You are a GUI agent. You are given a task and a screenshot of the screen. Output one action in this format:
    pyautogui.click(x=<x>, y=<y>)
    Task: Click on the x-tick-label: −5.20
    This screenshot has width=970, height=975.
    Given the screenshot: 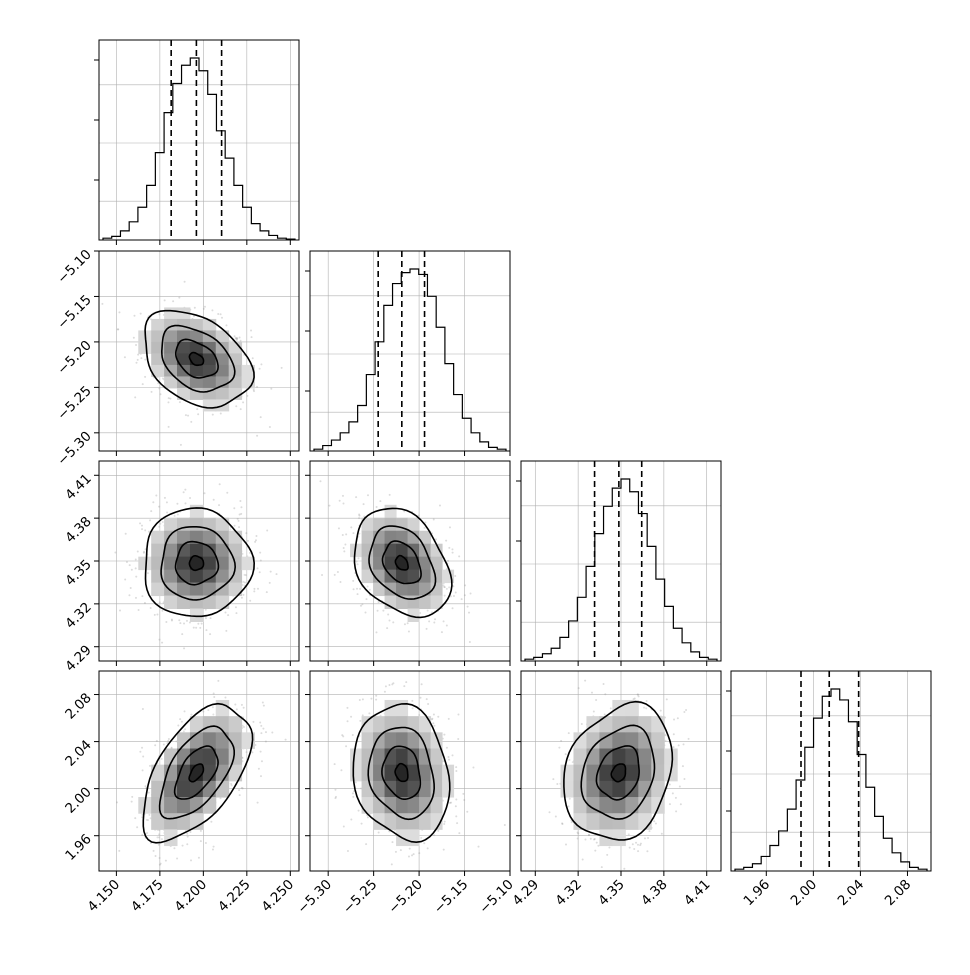 What is the action you would take?
    pyautogui.click(x=405, y=897)
    